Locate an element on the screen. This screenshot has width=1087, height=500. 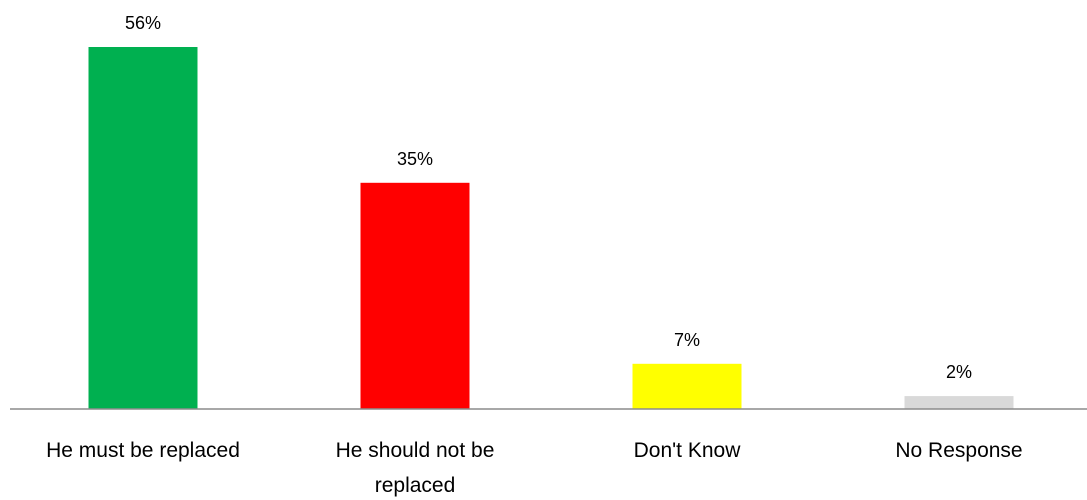
category-label-line: He must be replaced is located at coordinates (143, 450).